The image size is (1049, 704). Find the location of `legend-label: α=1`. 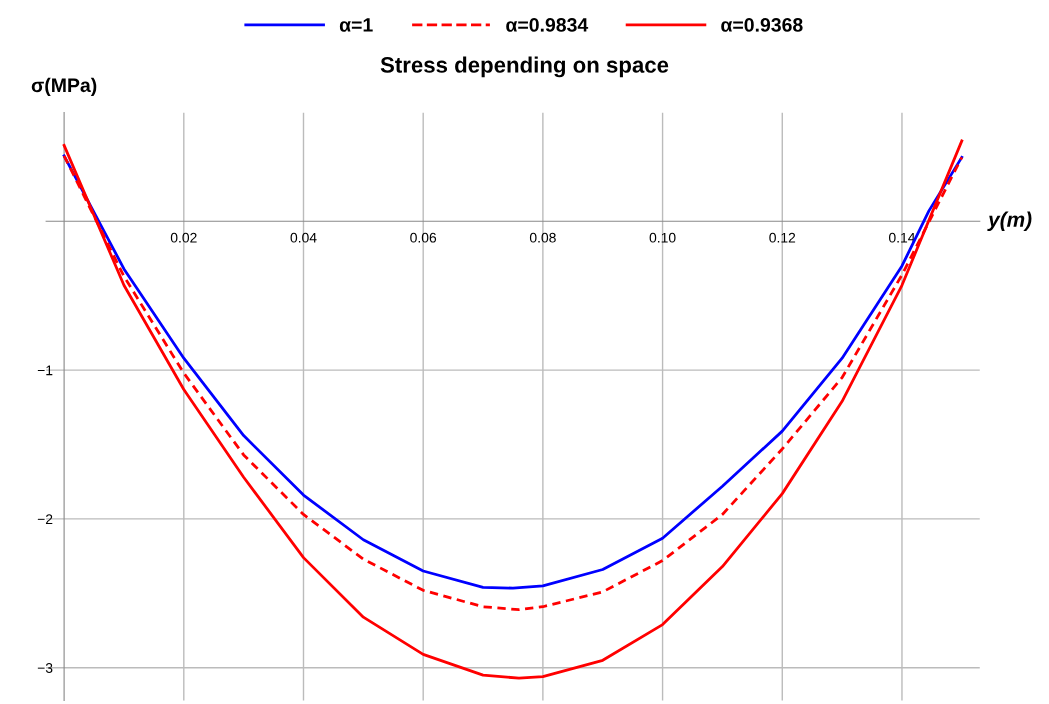

legend-label: α=1 is located at coordinates (356, 25).